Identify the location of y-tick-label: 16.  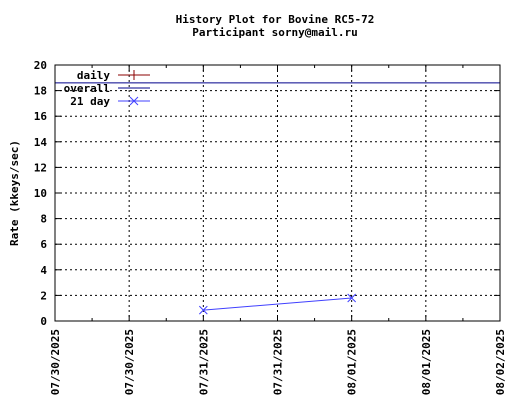
(41, 116).